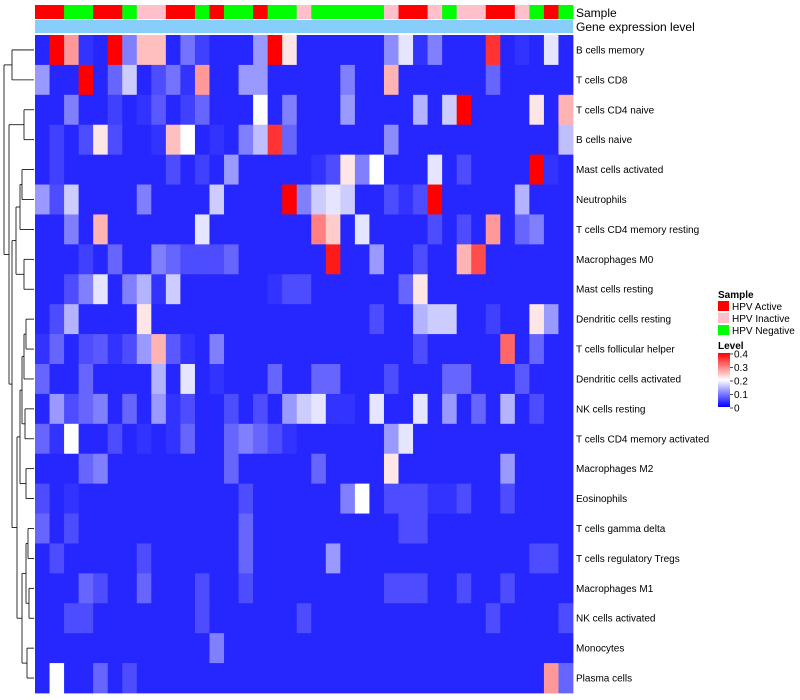 This screenshot has height=700, width=800. I want to click on sample-cell, so click(231, 12).